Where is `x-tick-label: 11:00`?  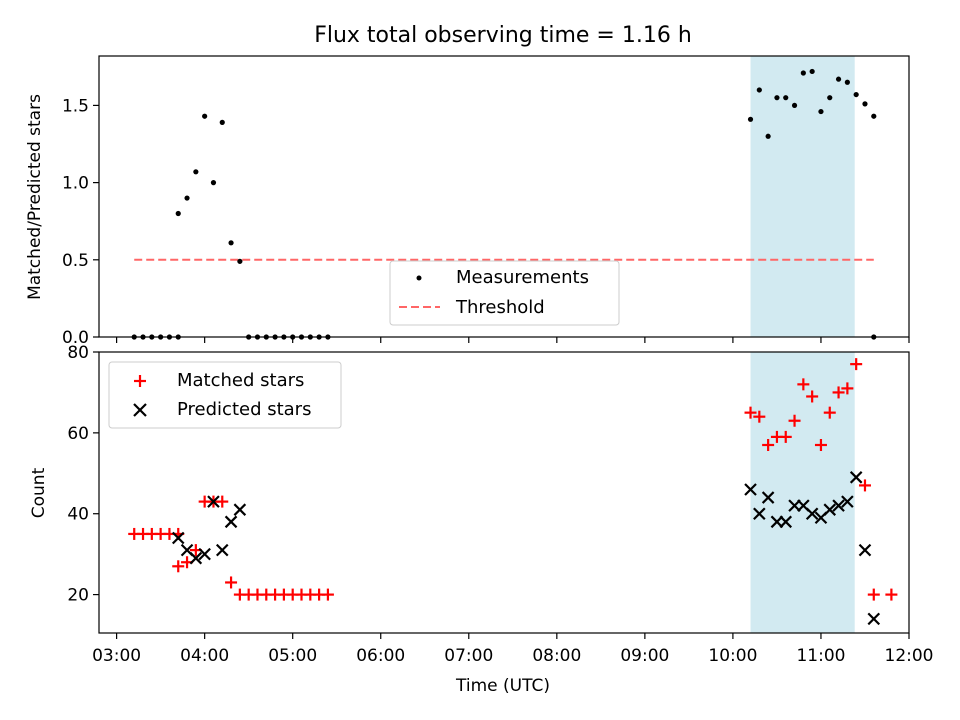
x-tick-label: 11:00 is located at coordinates (820, 656).